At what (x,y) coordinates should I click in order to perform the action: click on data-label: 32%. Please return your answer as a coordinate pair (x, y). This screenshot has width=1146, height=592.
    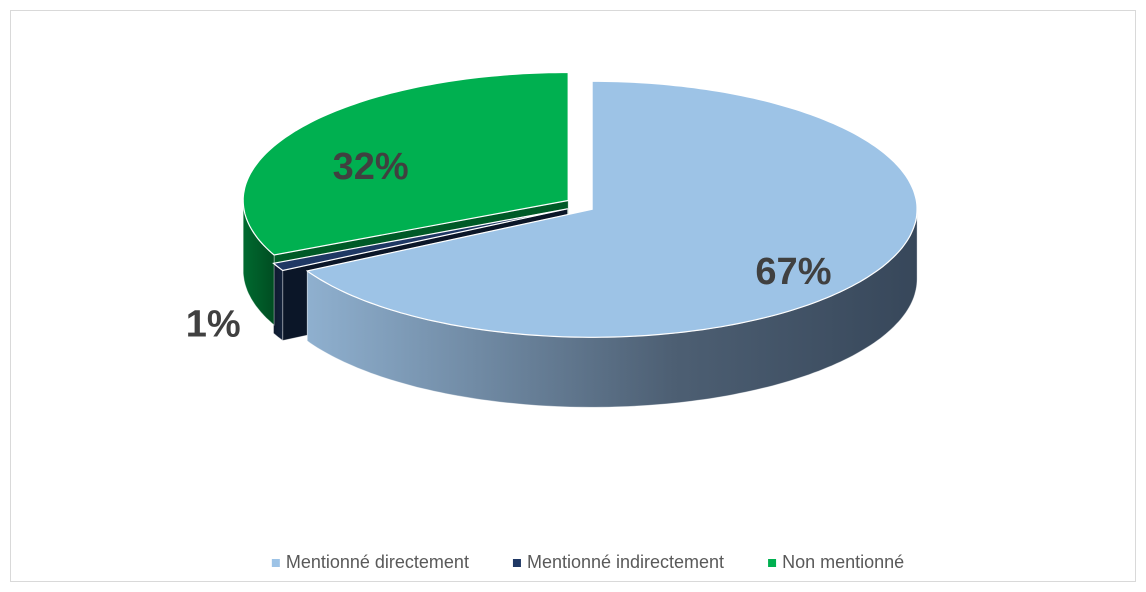
    Looking at the image, I should click on (371, 167).